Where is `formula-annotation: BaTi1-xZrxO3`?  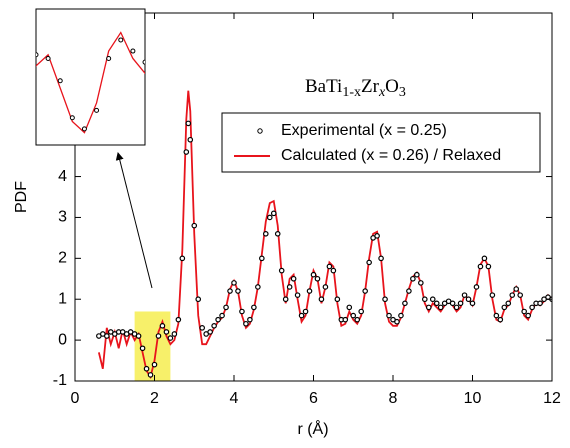
formula-annotation: BaTi1-xZrxO3 is located at coordinates (355, 88).